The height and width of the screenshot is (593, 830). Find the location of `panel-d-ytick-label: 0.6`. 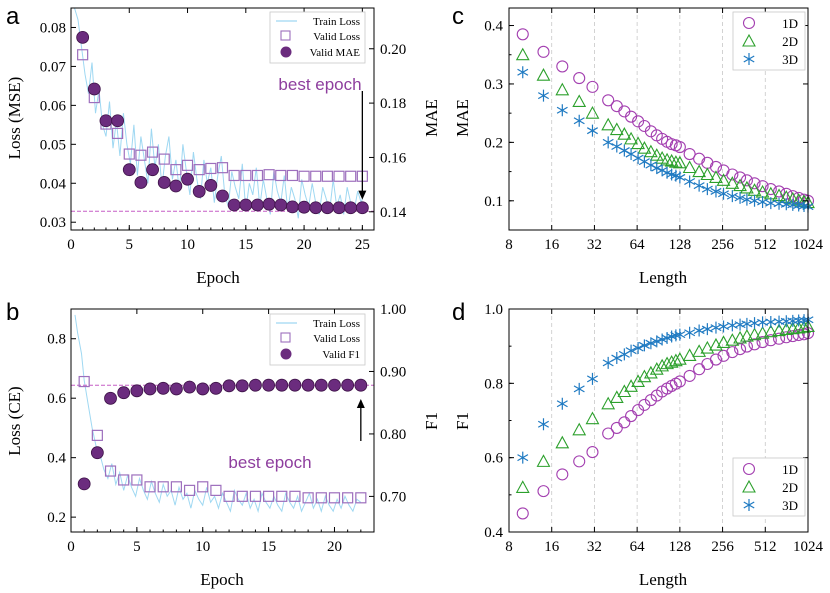

panel-d-ytick-label: 0.6 is located at coordinates (493, 459).